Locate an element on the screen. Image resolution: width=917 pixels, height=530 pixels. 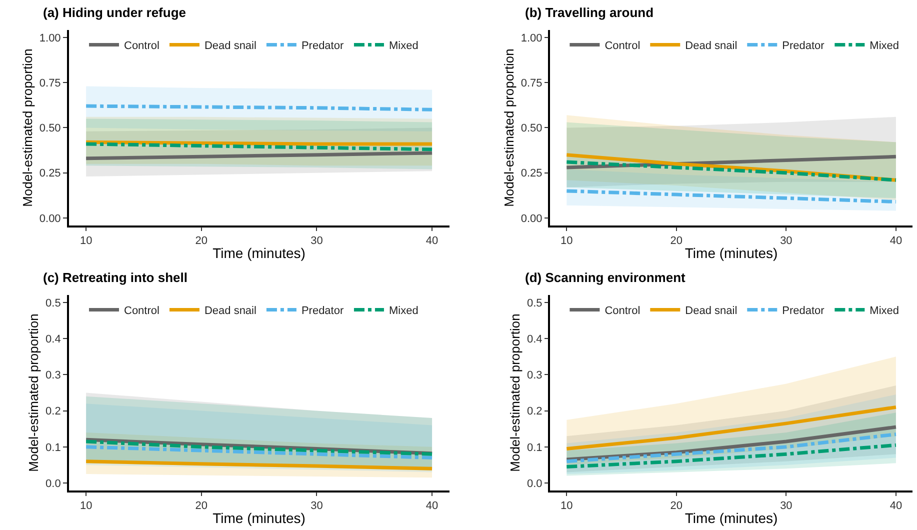
chart-title: (a) Hiding under refuge is located at coordinates (114, 12).